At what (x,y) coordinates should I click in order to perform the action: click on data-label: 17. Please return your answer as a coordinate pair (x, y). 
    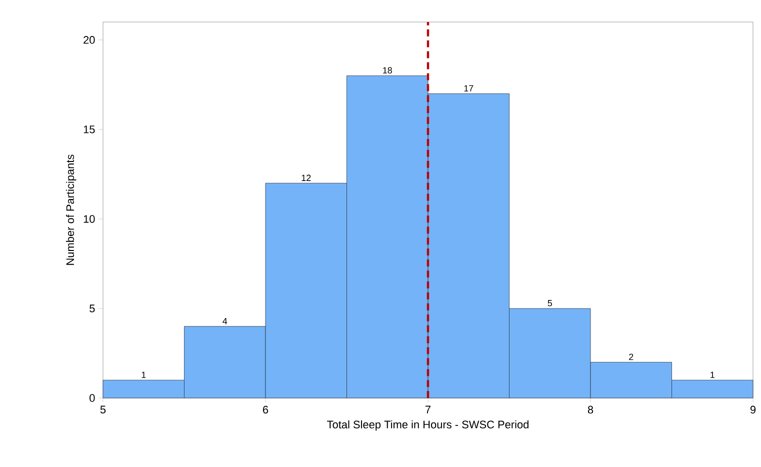
    Looking at the image, I should click on (469, 88).